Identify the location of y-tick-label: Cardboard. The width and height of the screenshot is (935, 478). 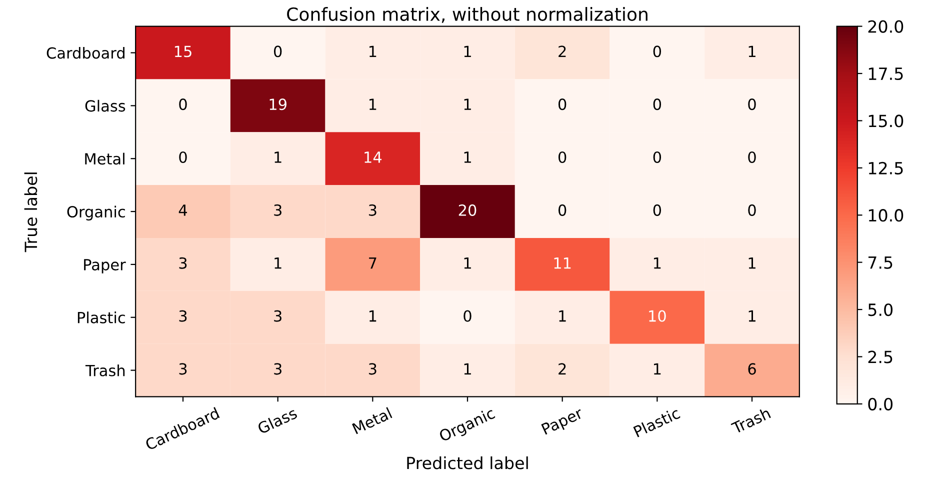
(85, 52).